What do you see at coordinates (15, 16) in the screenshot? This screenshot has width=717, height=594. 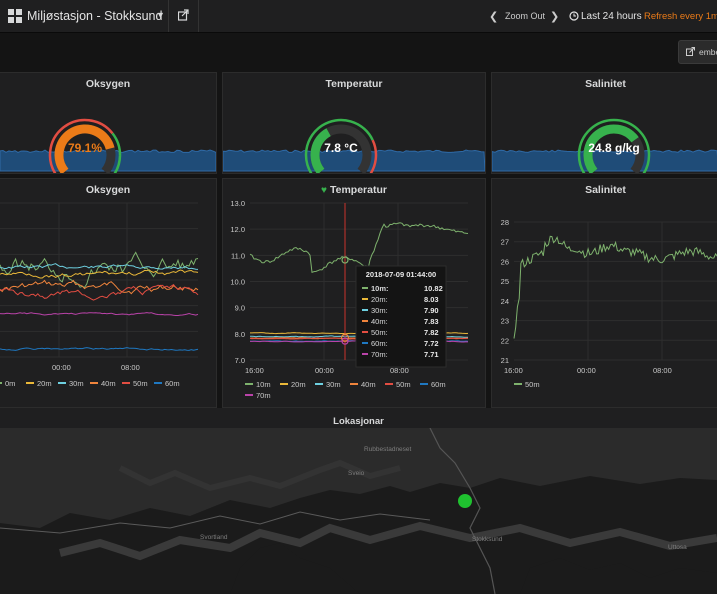 I see `dashboard-grid-icon` at bounding box center [15, 16].